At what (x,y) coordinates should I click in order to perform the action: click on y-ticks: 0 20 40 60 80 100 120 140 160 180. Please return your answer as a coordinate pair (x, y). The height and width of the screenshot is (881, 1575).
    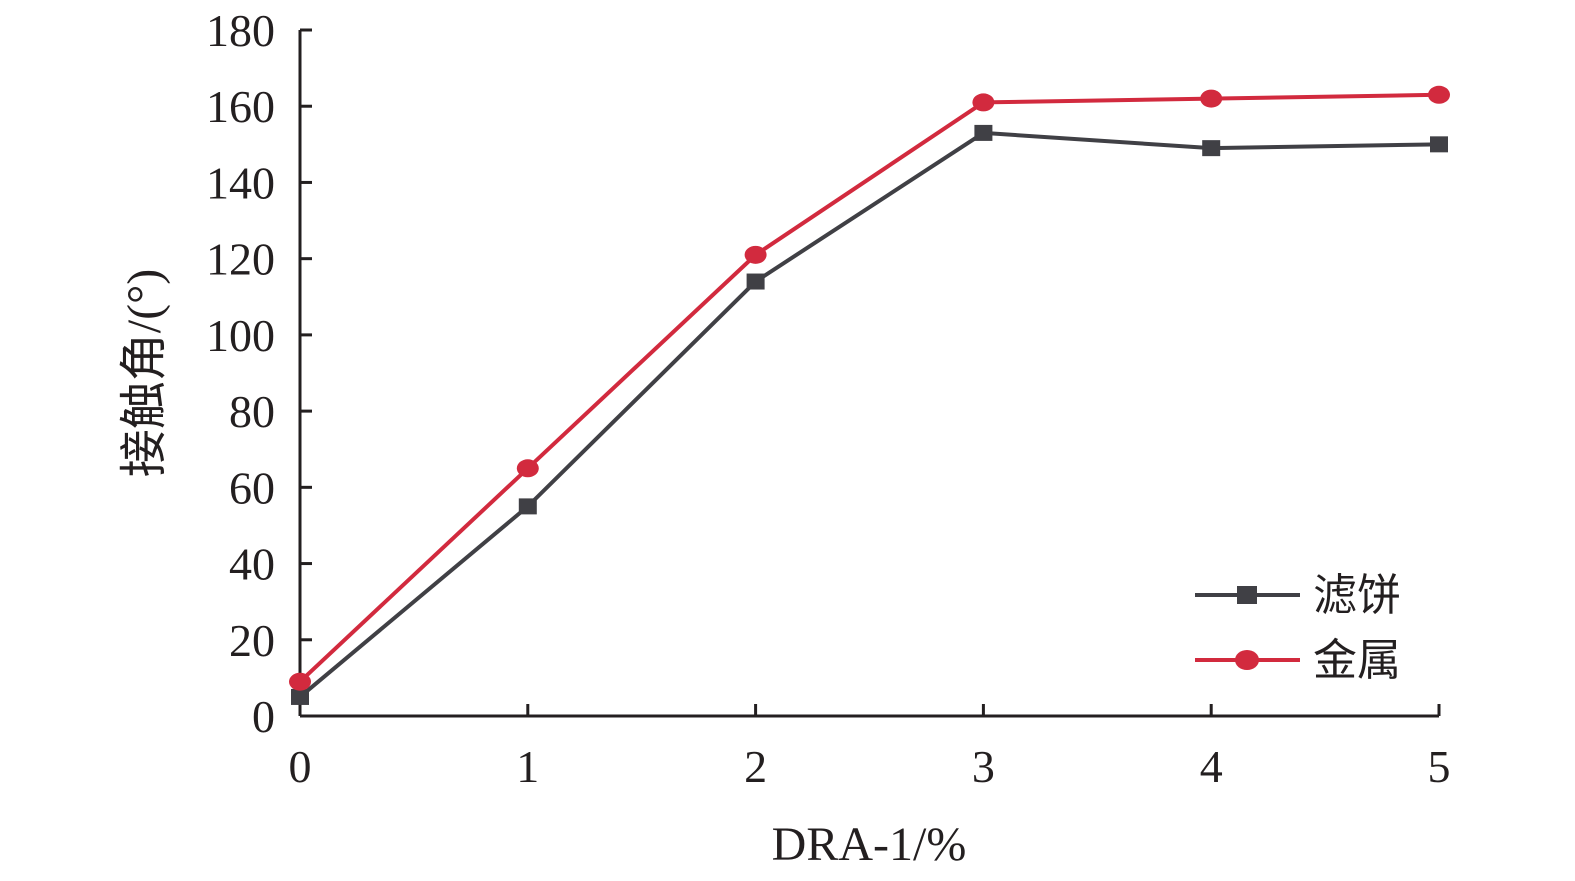
    Looking at the image, I should click on (259, 373).